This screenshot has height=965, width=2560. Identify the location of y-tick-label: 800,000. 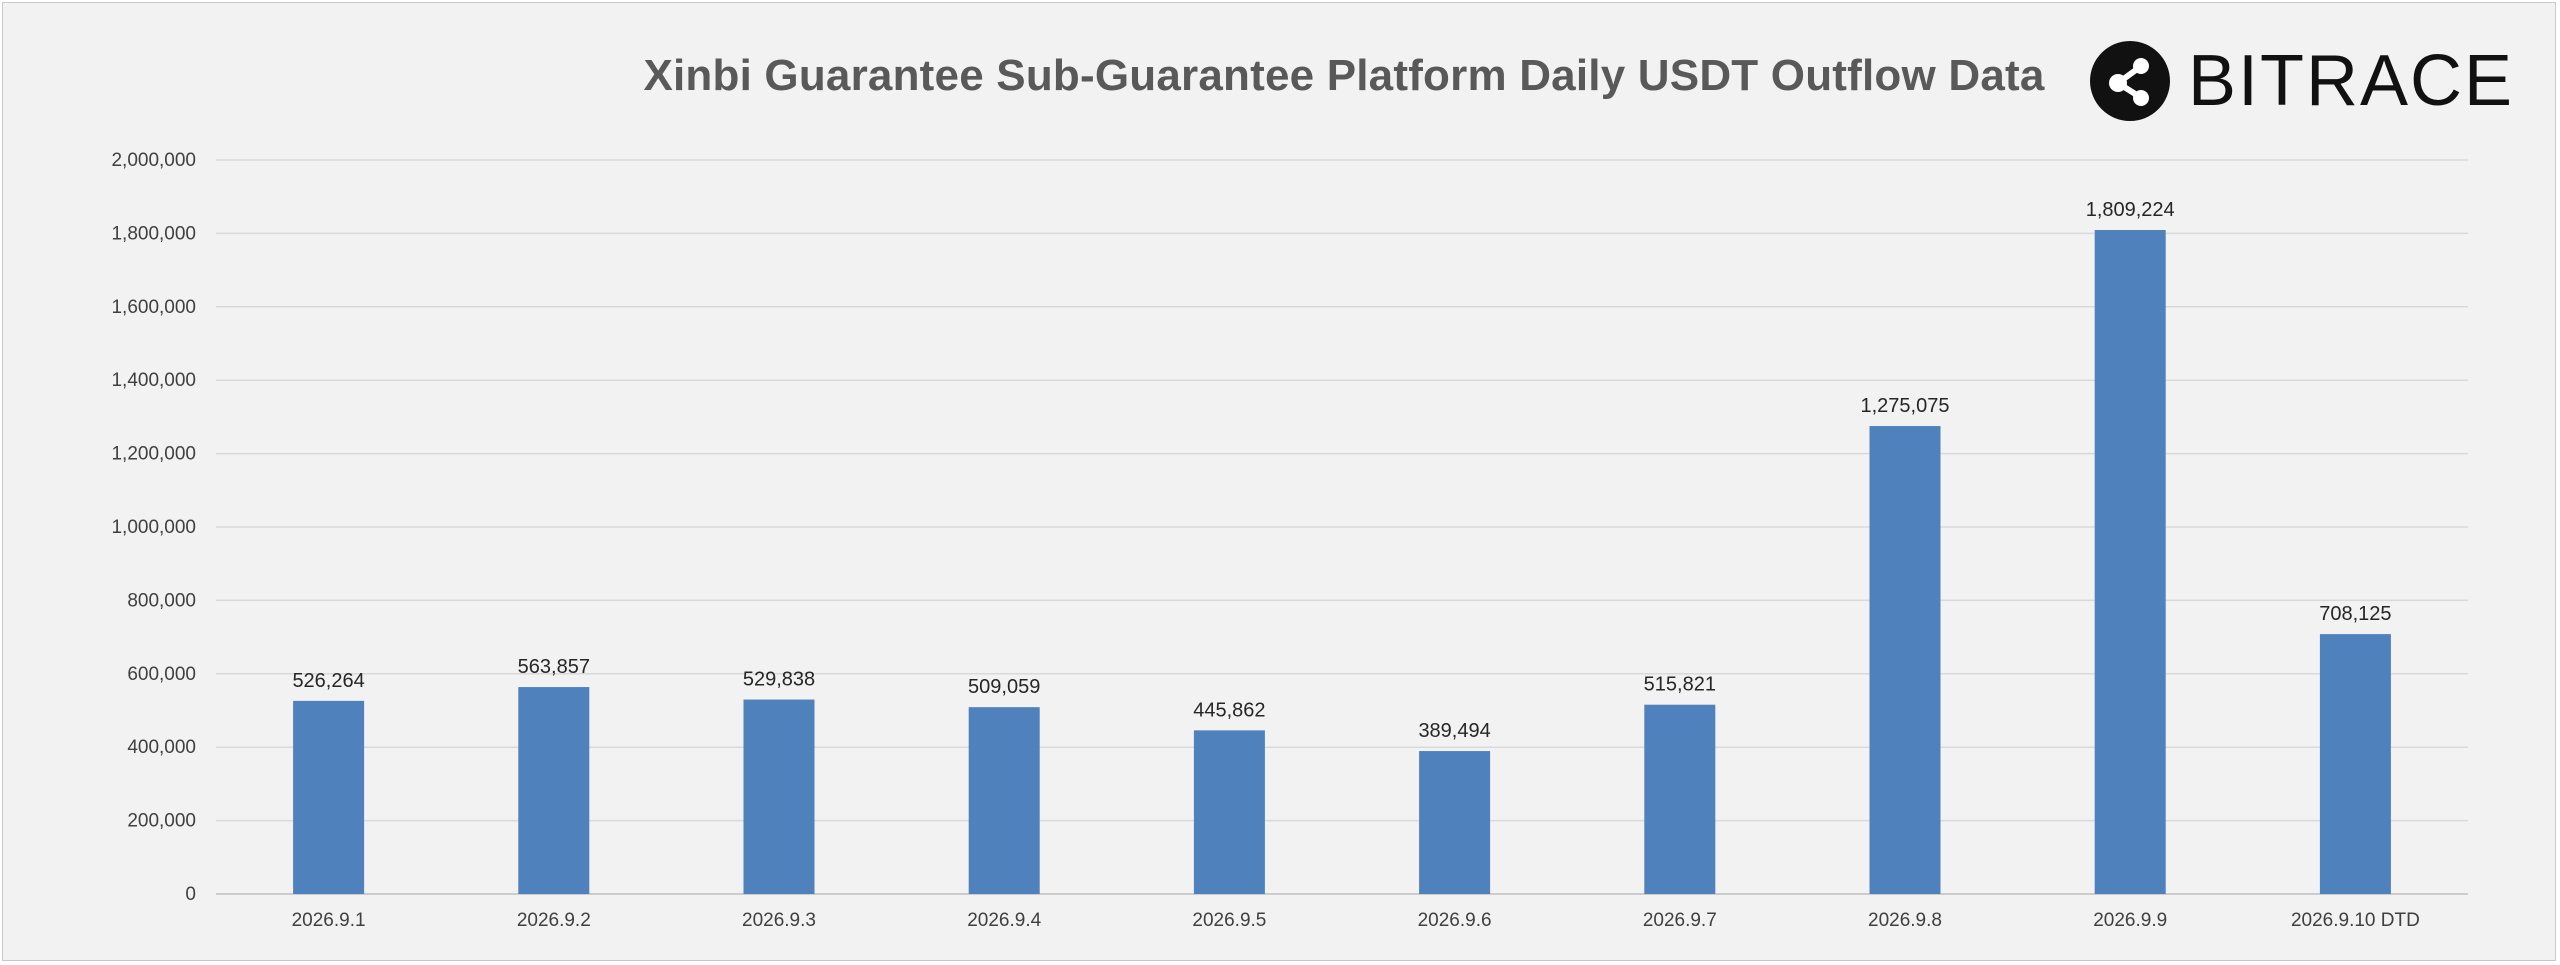
(161, 600).